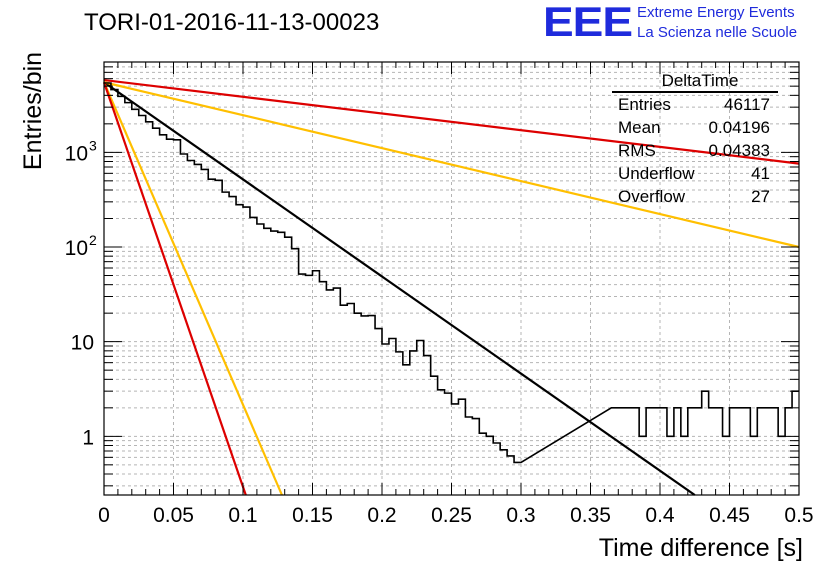 The width and height of the screenshot is (836, 572). Describe the element at coordinates (93, 145) in the screenshot. I see `y-tick-exponent: 3` at that location.